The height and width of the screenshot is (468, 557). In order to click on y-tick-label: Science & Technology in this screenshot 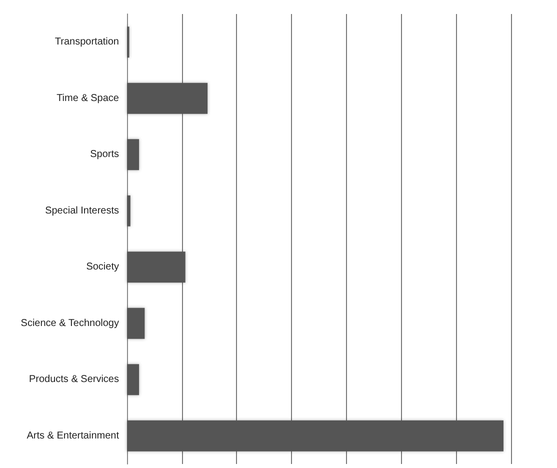, I will do `click(69, 323)`.